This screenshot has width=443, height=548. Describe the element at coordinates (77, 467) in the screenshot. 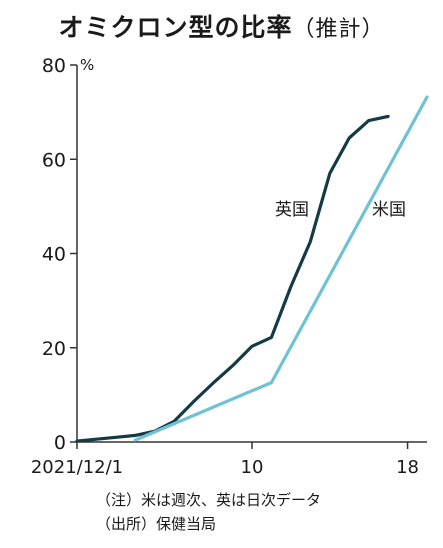

I see `x-tick-label: 2021/12/1` at that location.